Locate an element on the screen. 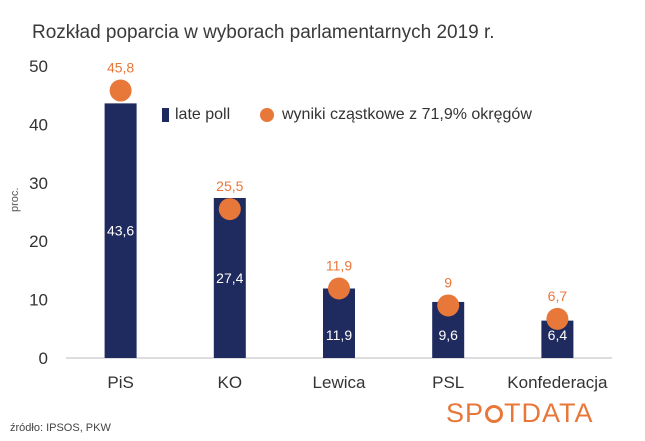  bar-value-label: 43,6 is located at coordinates (120, 231).